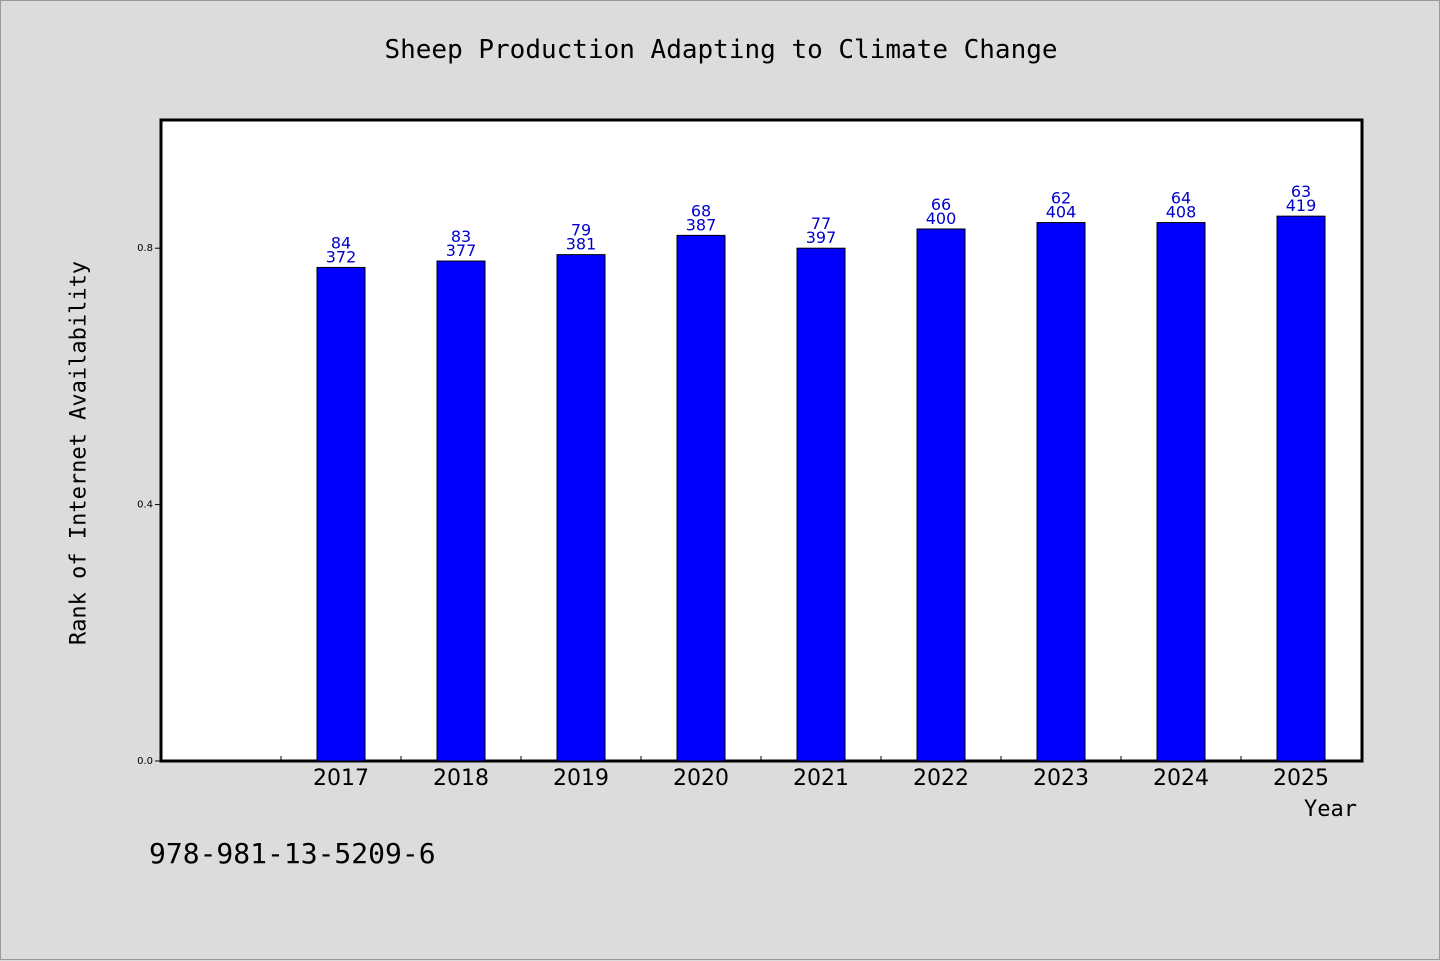 This screenshot has height=961, width=1440. I want to click on bar-label-top: 64, so click(1181, 198).